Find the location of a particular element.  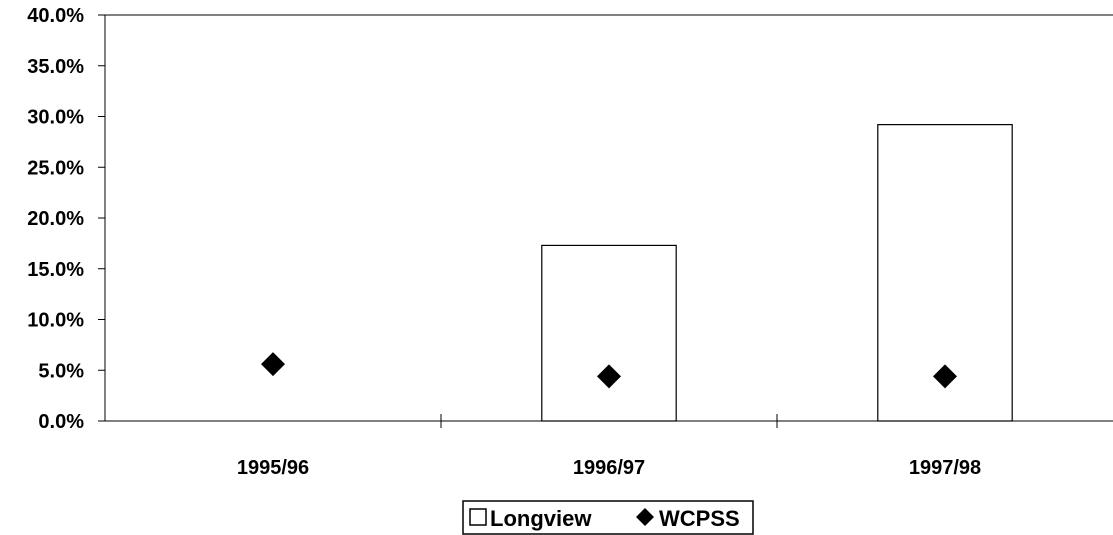

legend-box is located at coordinates (608, 517).